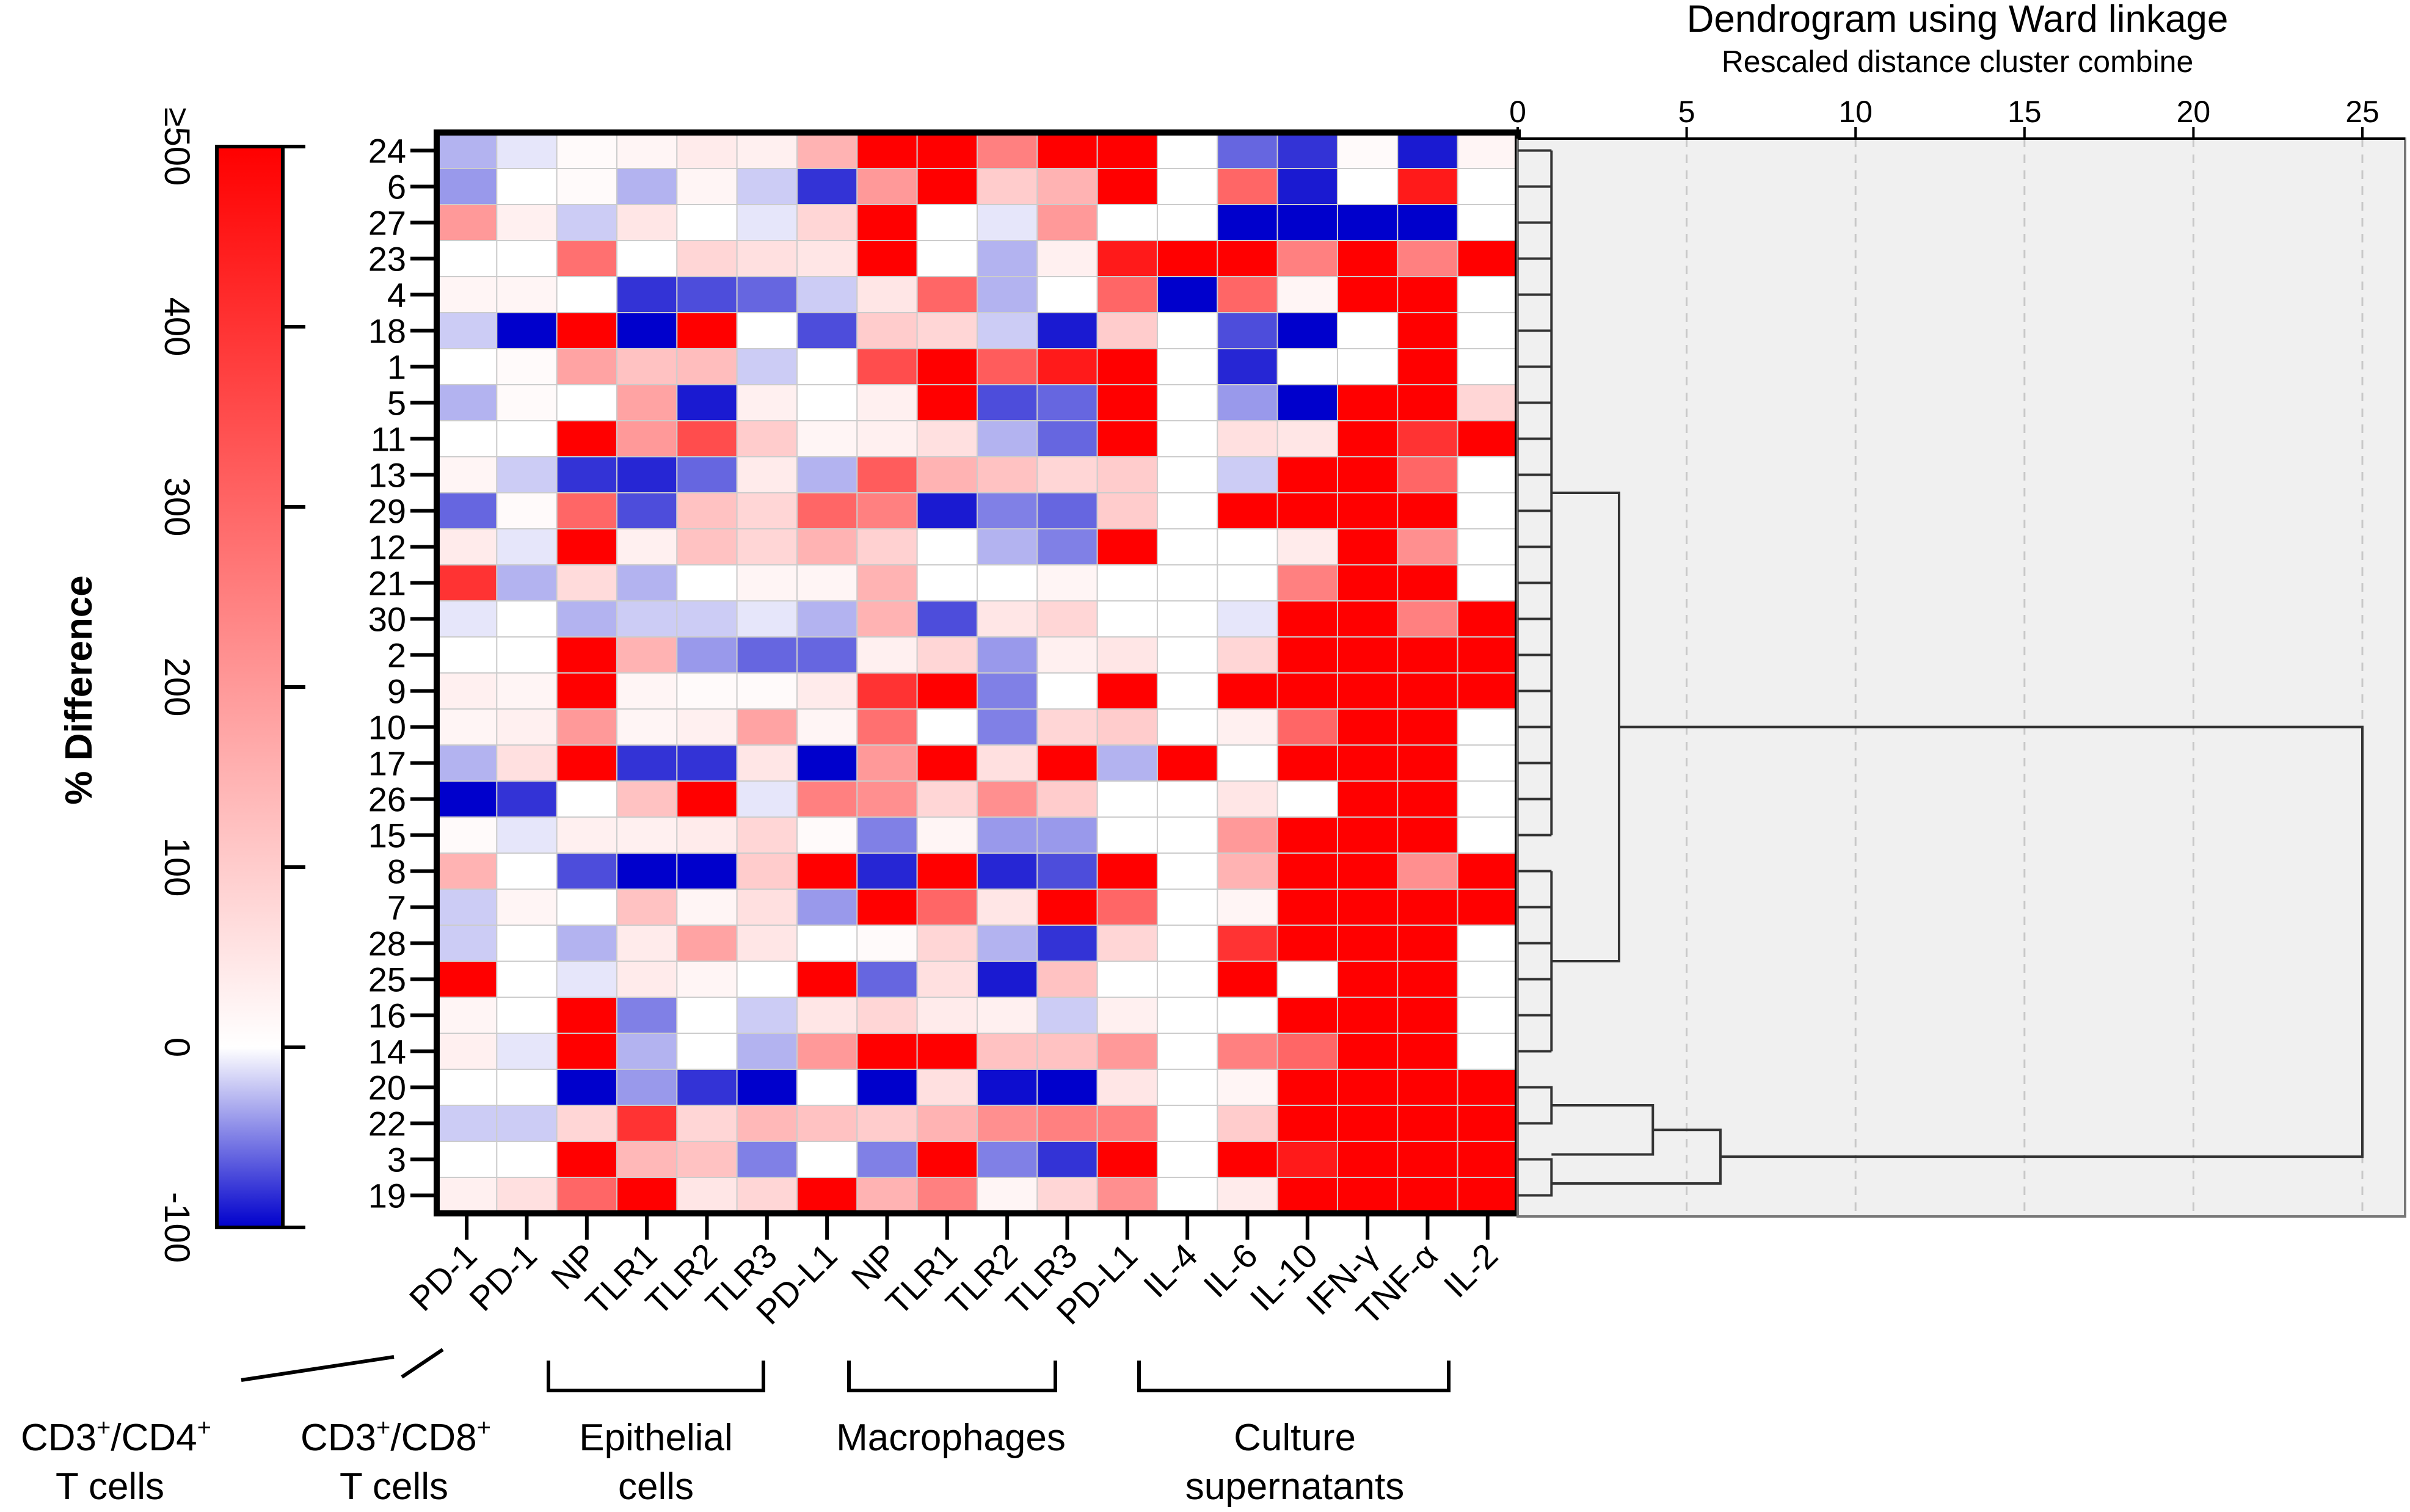  I want to click on colorbar-gradient, so click(250, 687).